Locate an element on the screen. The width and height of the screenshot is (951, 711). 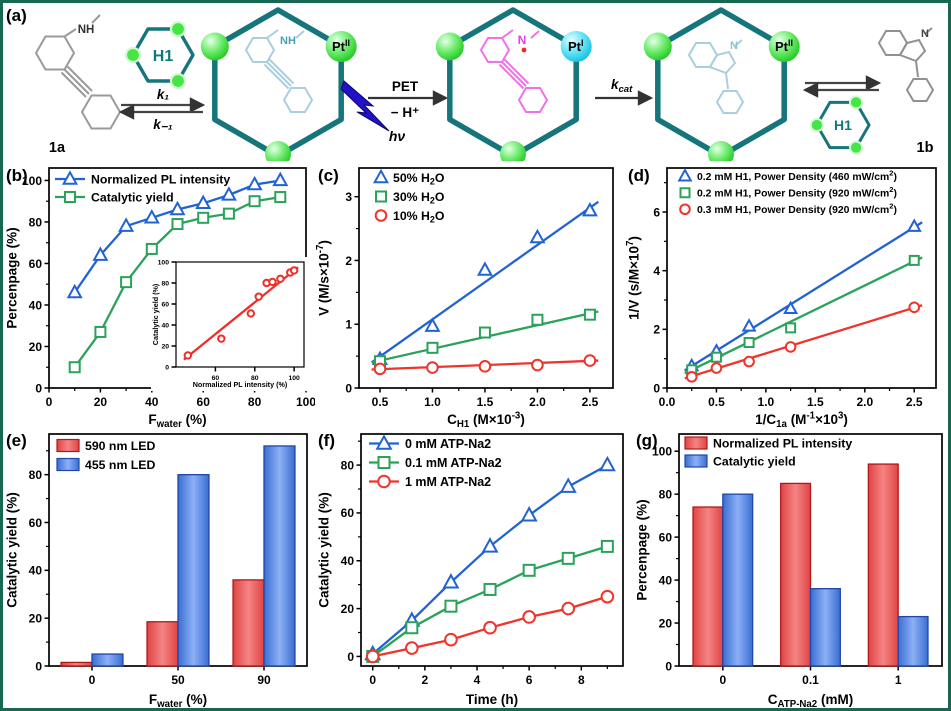
panel-a-label: (a) is located at coordinates (16, 15).